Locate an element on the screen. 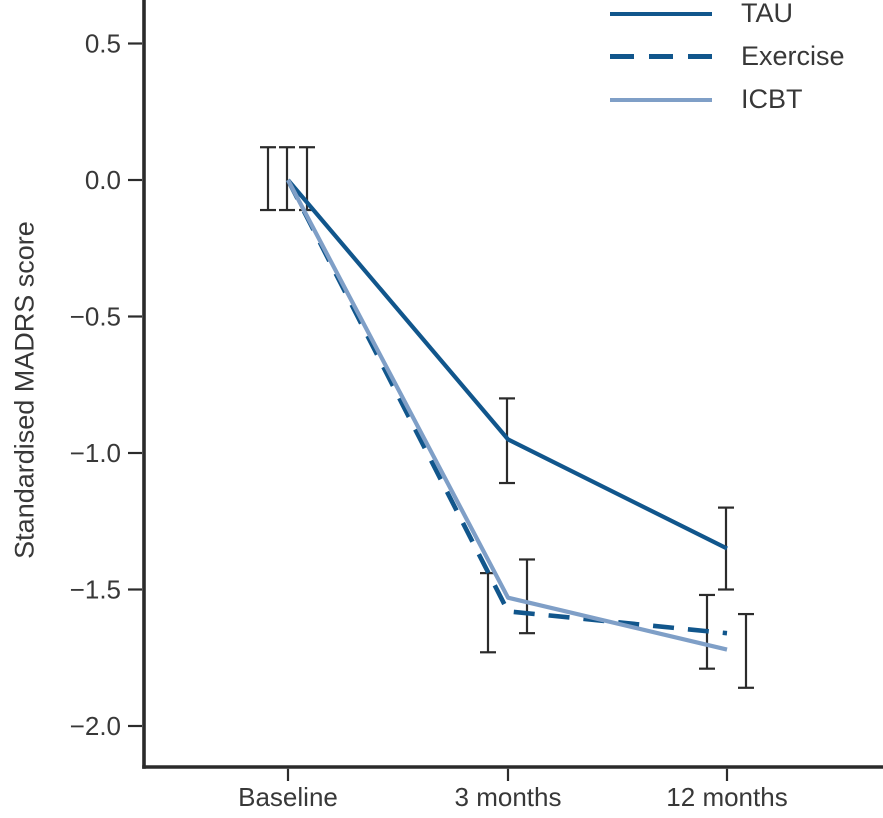 The height and width of the screenshot is (818, 883). y-tick-label: −2.0 is located at coordinates (95, 726).